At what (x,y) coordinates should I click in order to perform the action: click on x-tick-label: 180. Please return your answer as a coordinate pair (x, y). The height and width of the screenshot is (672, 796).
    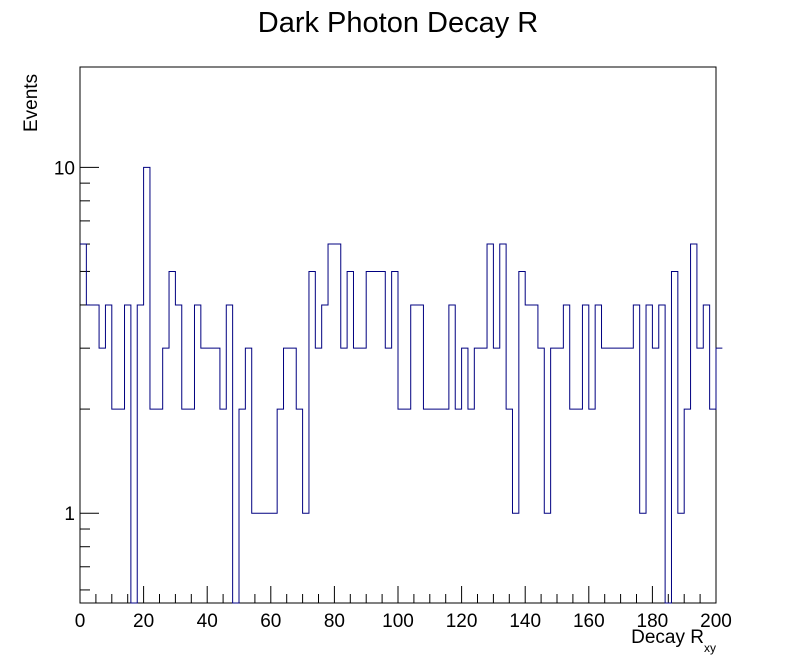
    Looking at the image, I should click on (653, 621).